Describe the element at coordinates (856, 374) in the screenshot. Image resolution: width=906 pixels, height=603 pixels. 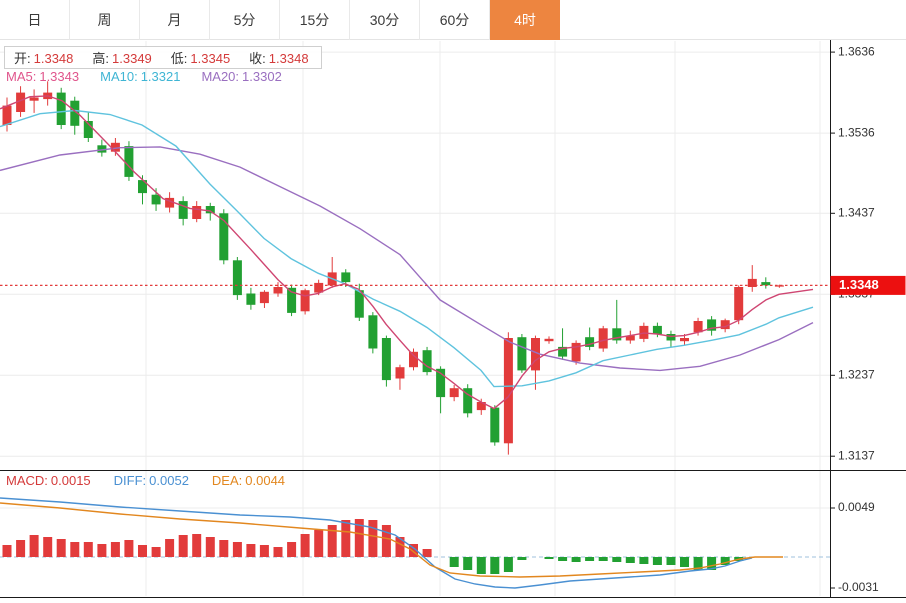
I see `svg-text: 1.3237` at that location.